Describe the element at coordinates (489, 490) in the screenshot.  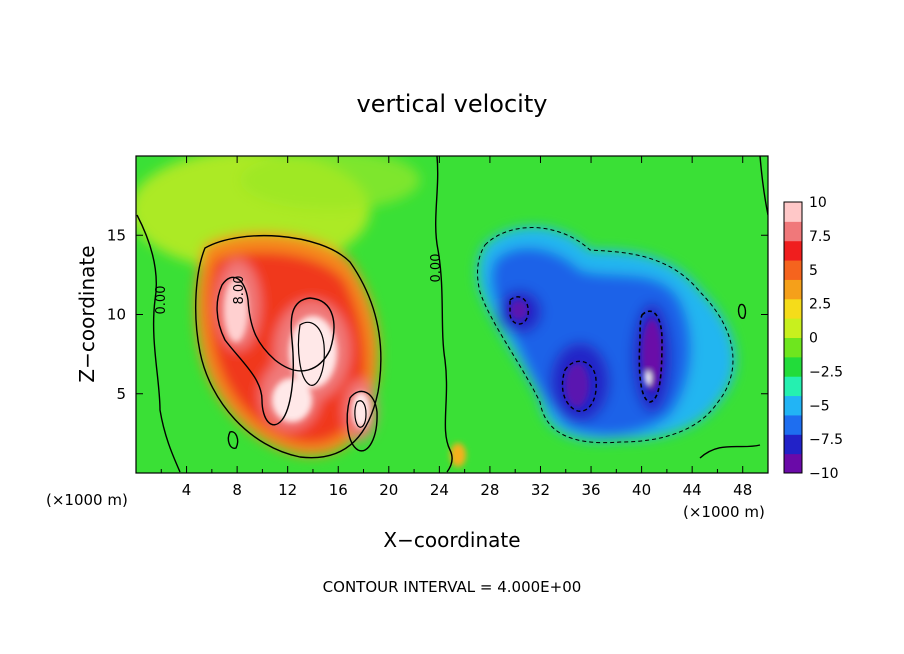
I see `x-tick-label: 28` at that location.